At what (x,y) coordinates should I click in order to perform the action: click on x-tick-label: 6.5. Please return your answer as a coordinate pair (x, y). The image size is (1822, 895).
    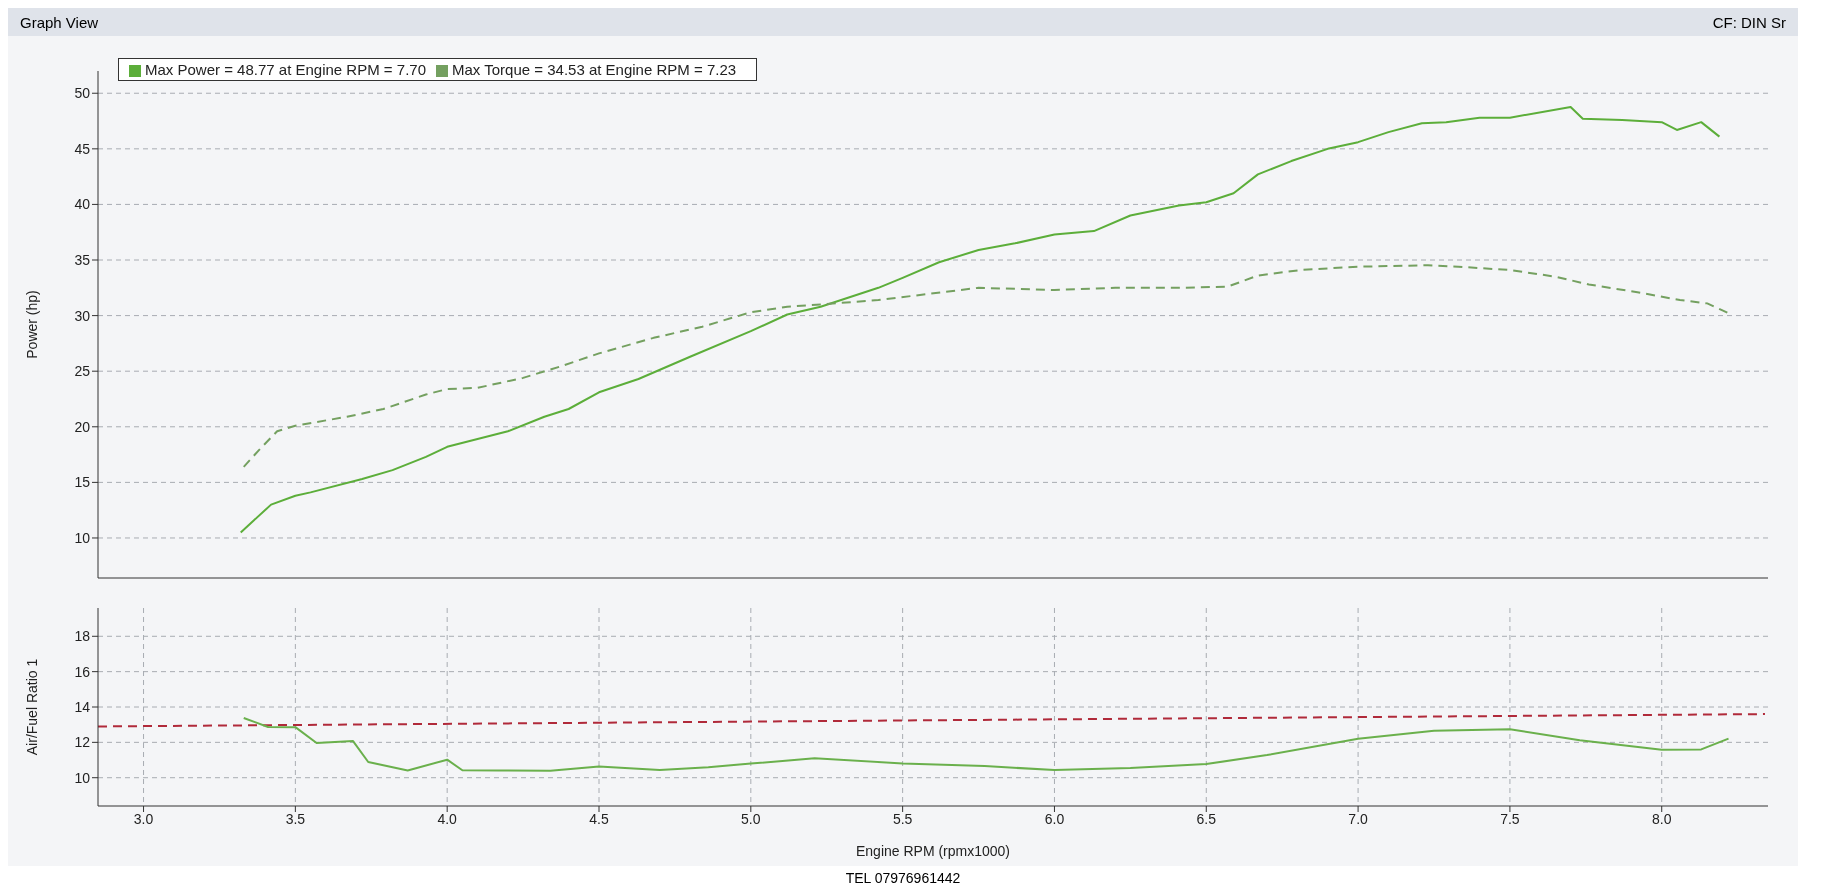
    Looking at the image, I should click on (1206, 818).